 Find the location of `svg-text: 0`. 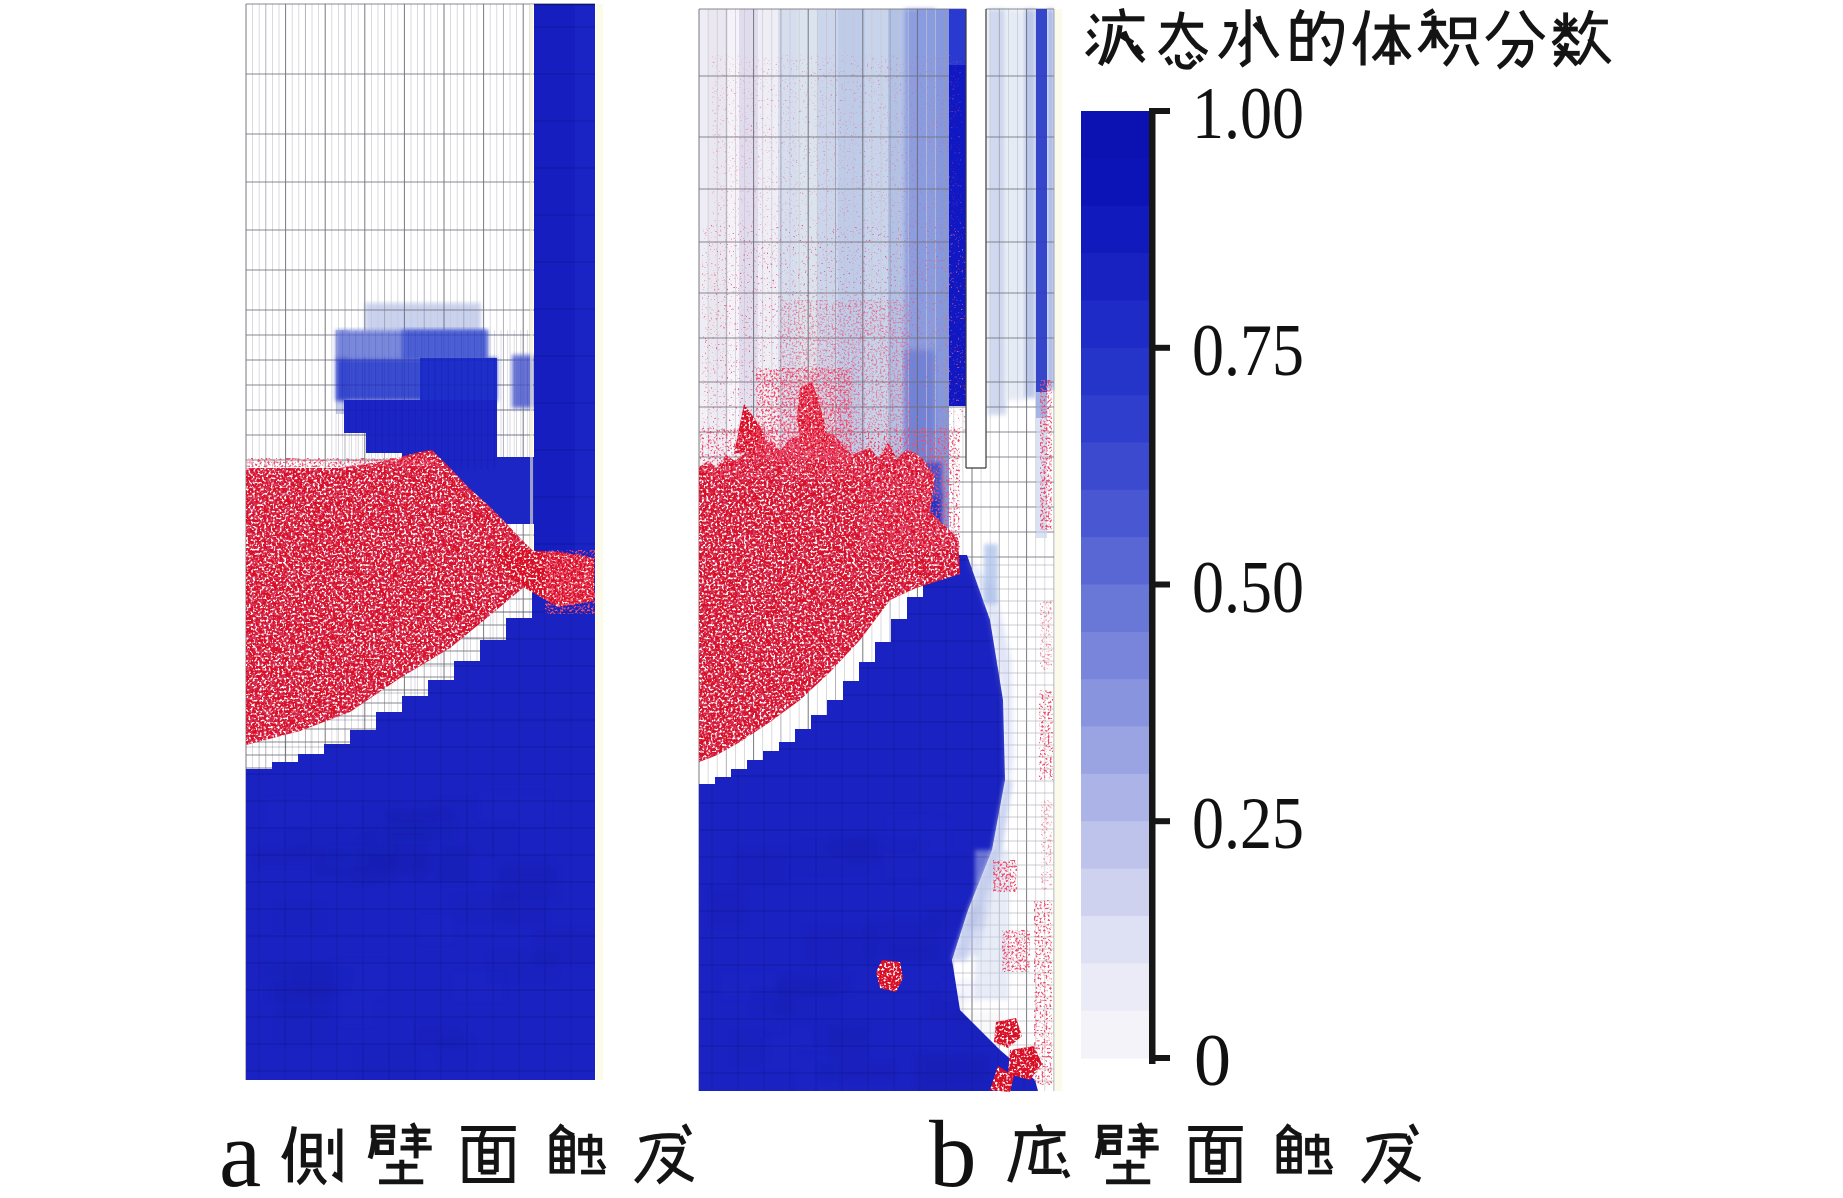

svg-text: 0 is located at coordinates (1212, 1061).